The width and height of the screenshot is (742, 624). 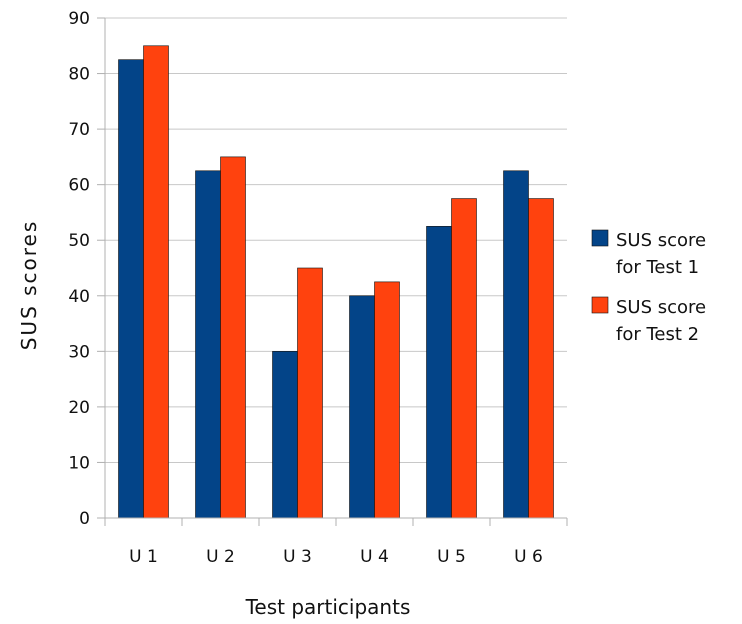 I want to click on legend-label: SUS score for Test 2, so click(x=661, y=321).